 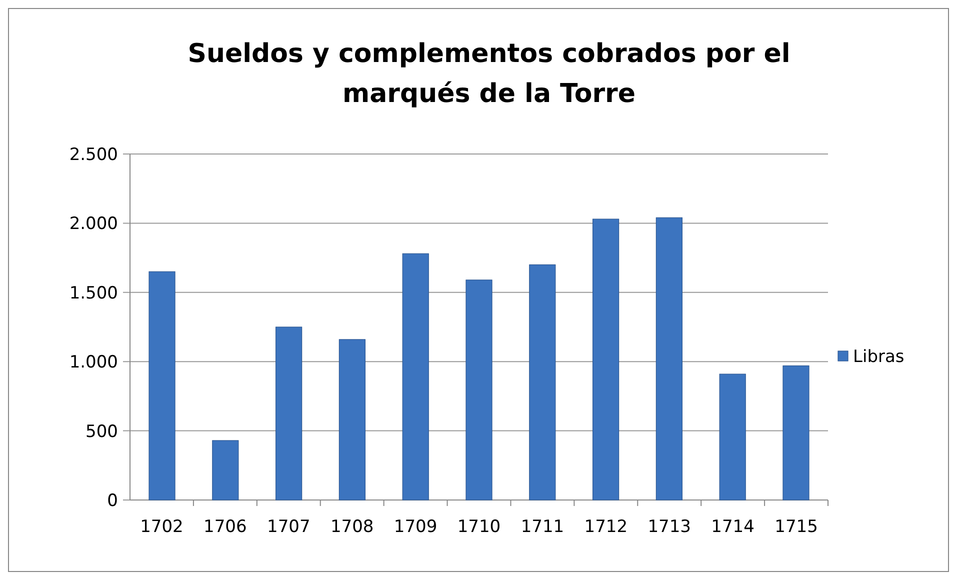 I want to click on x-tick-label: 1714, so click(x=732, y=527).